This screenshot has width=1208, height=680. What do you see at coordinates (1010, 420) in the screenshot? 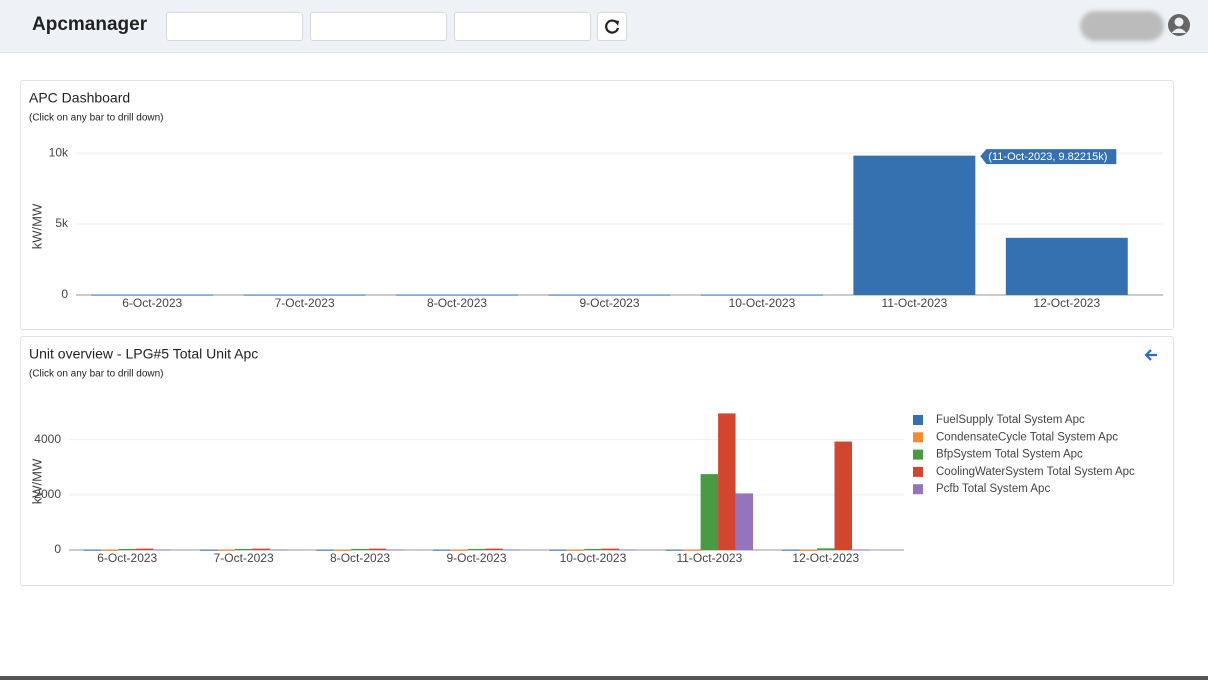
I see `legend-label: FuelSupply Total System Apc` at bounding box center [1010, 420].